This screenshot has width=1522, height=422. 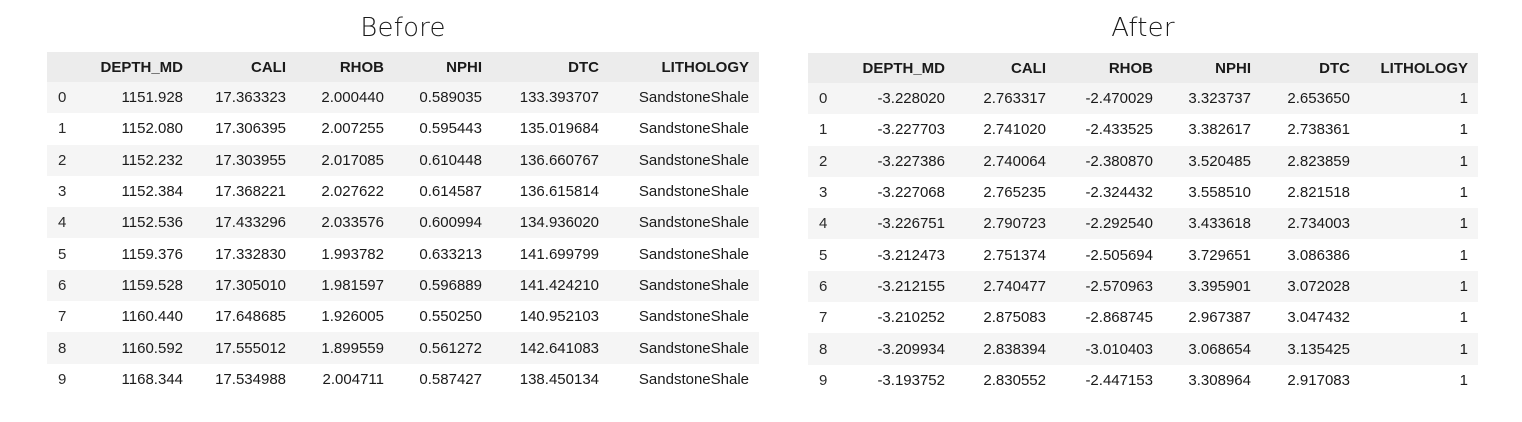 What do you see at coordinates (823, 380) in the screenshot?
I see `row-index: 9` at bounding box center [823, 380].